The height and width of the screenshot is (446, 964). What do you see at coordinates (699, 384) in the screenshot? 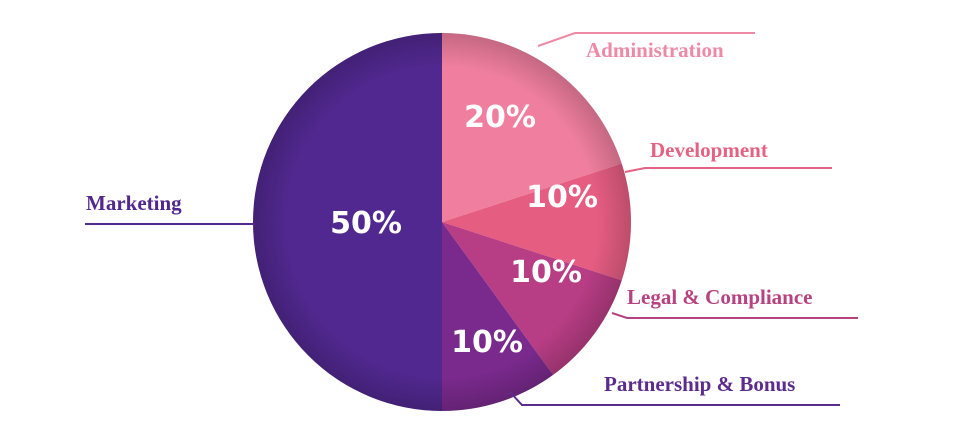
I see `category-label-partnership-bonus: Partnership & Bonus` at bounding box center [699, 384].